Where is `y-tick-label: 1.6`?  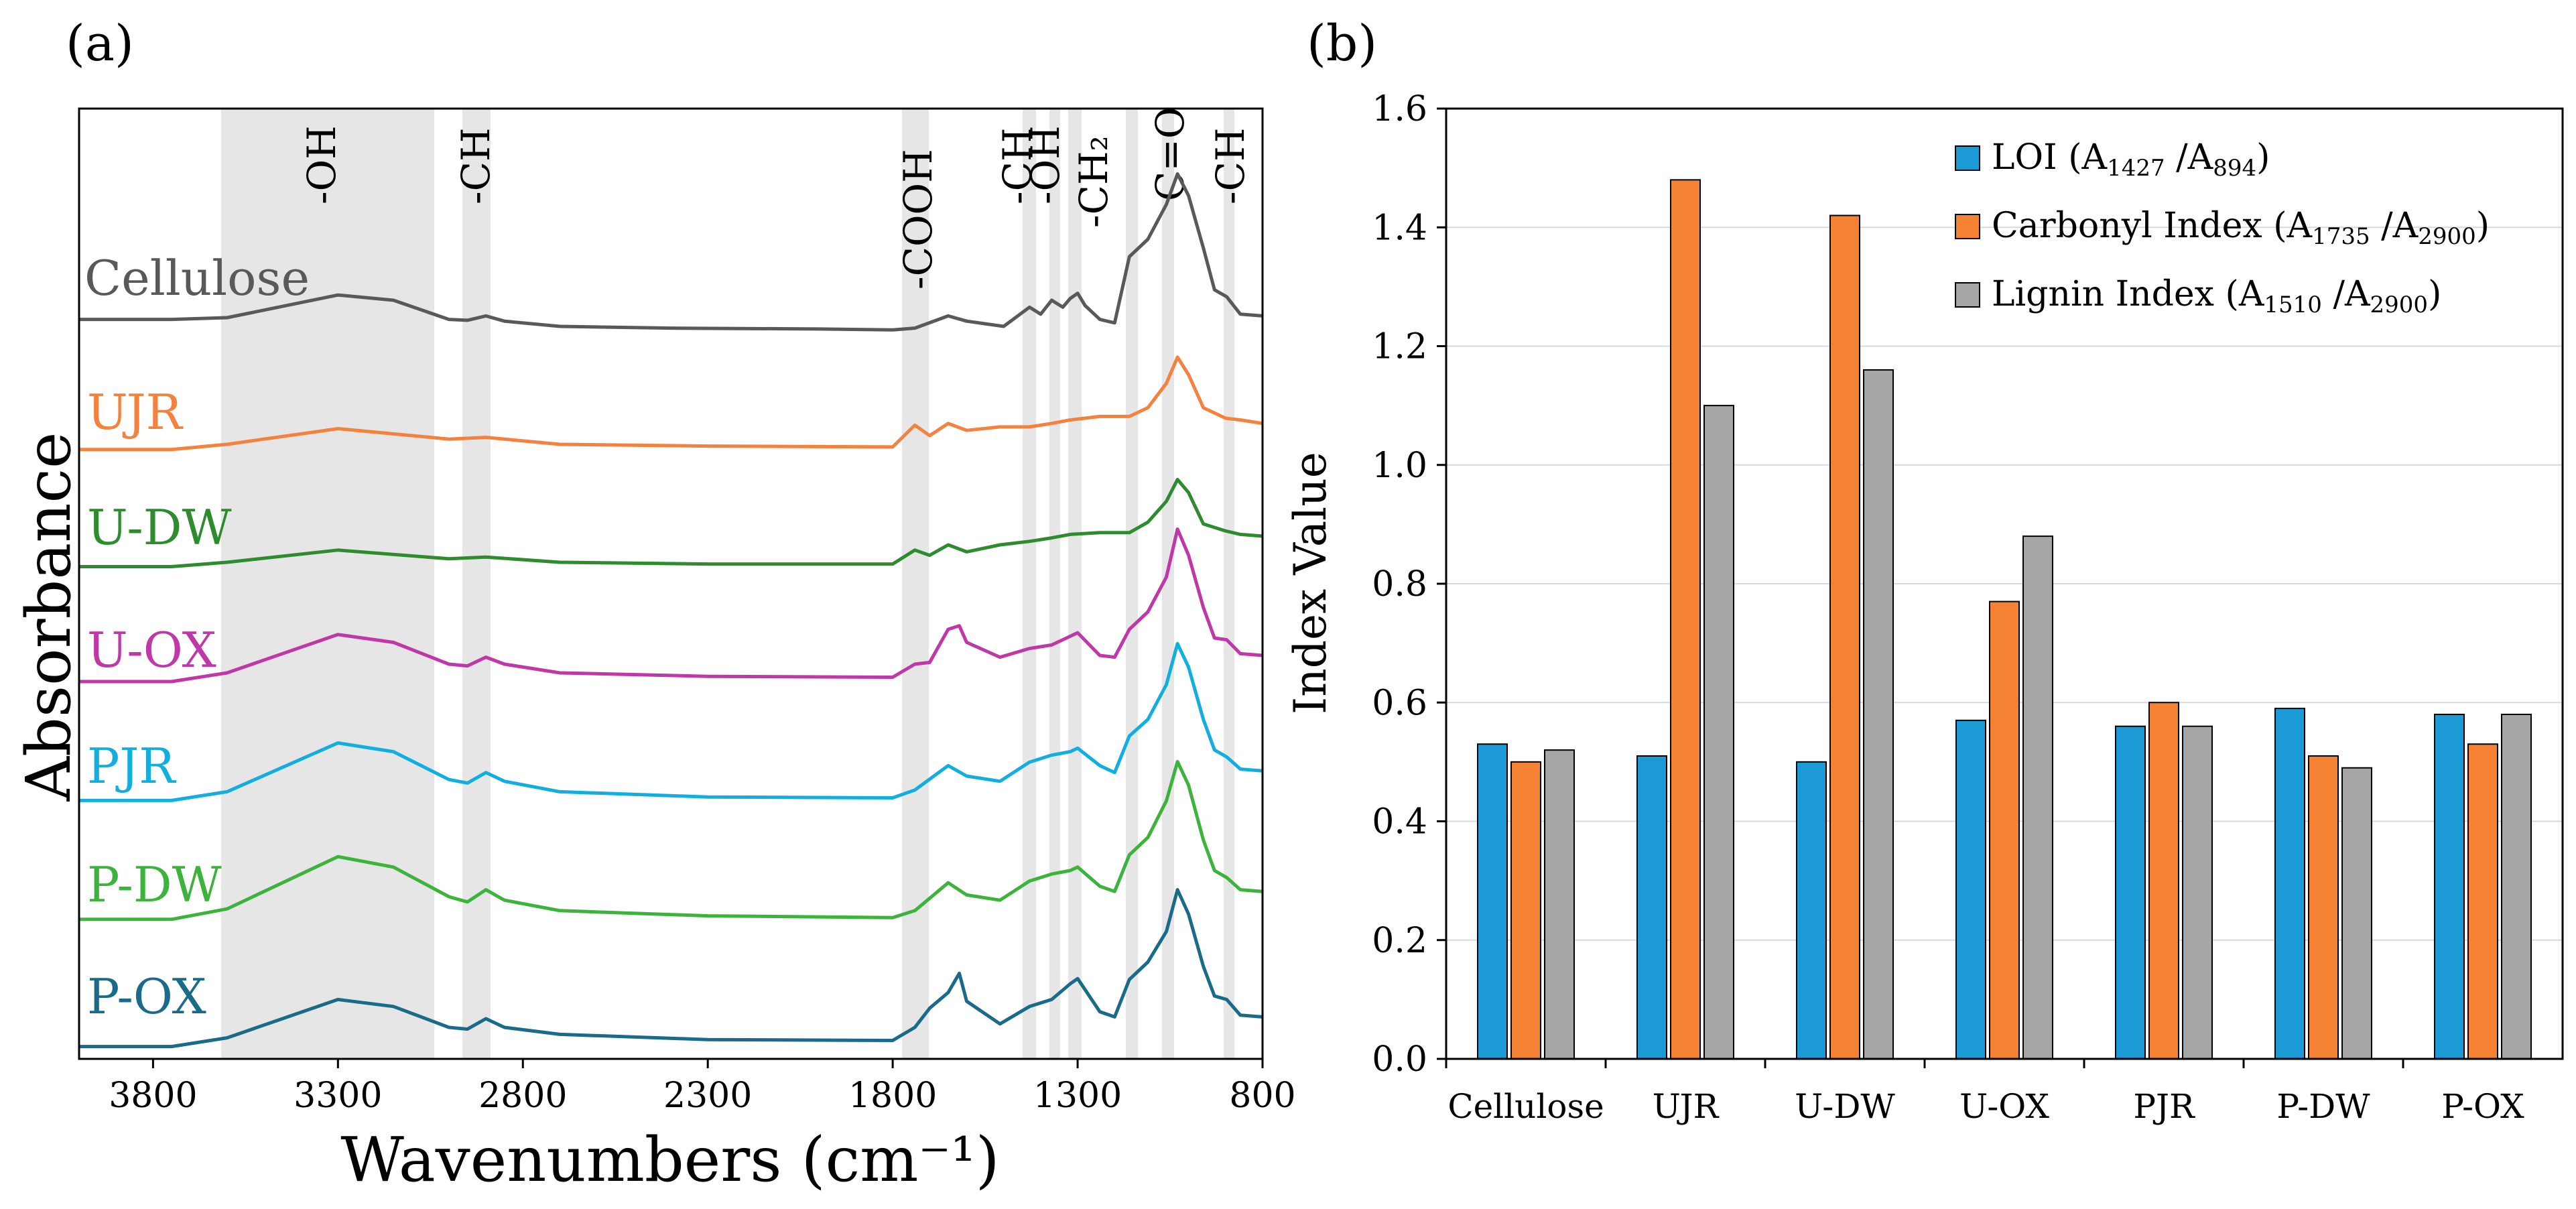 y-tick-label: 1.6 is located at coordinates (1399, 109).